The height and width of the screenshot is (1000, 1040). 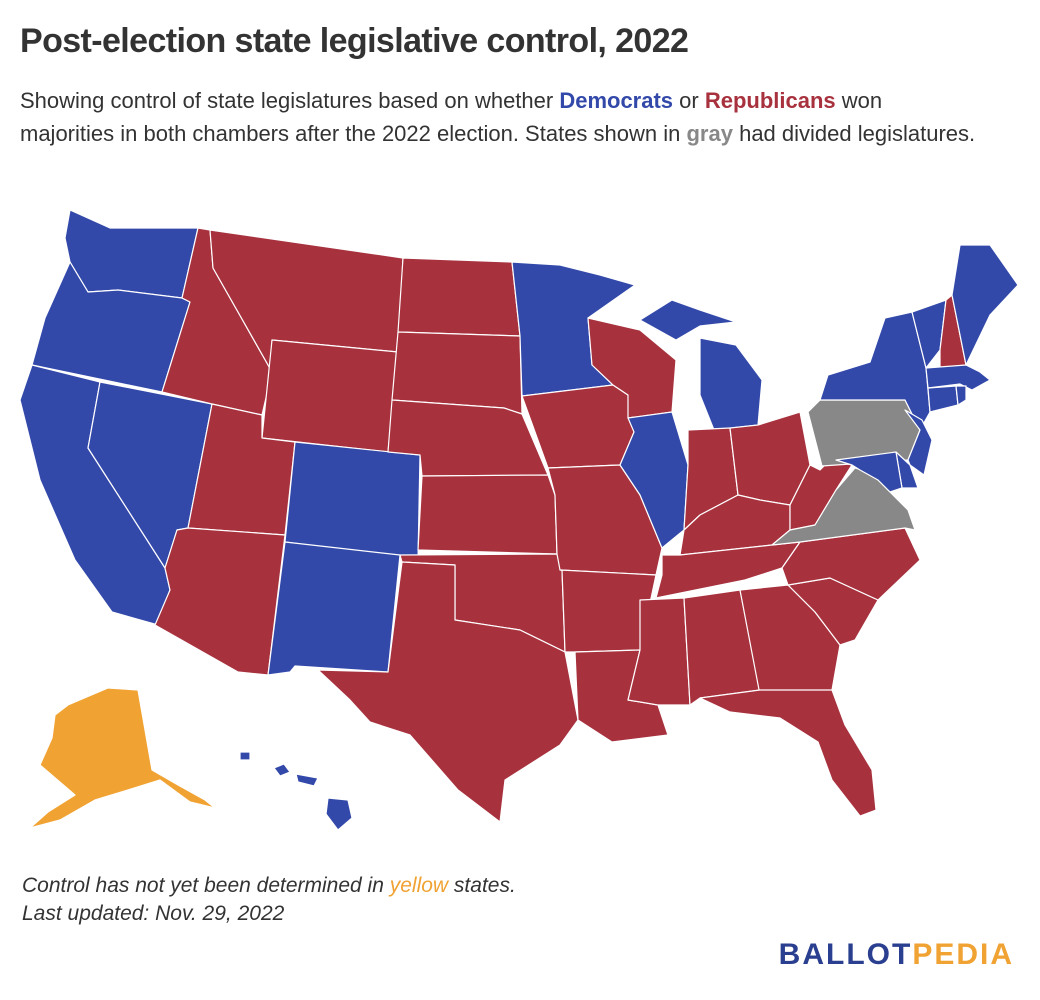 What do you see at coordinates (330, 396) in the screenshot?
I see `state-wyoming` at bounding box center [330, 396].